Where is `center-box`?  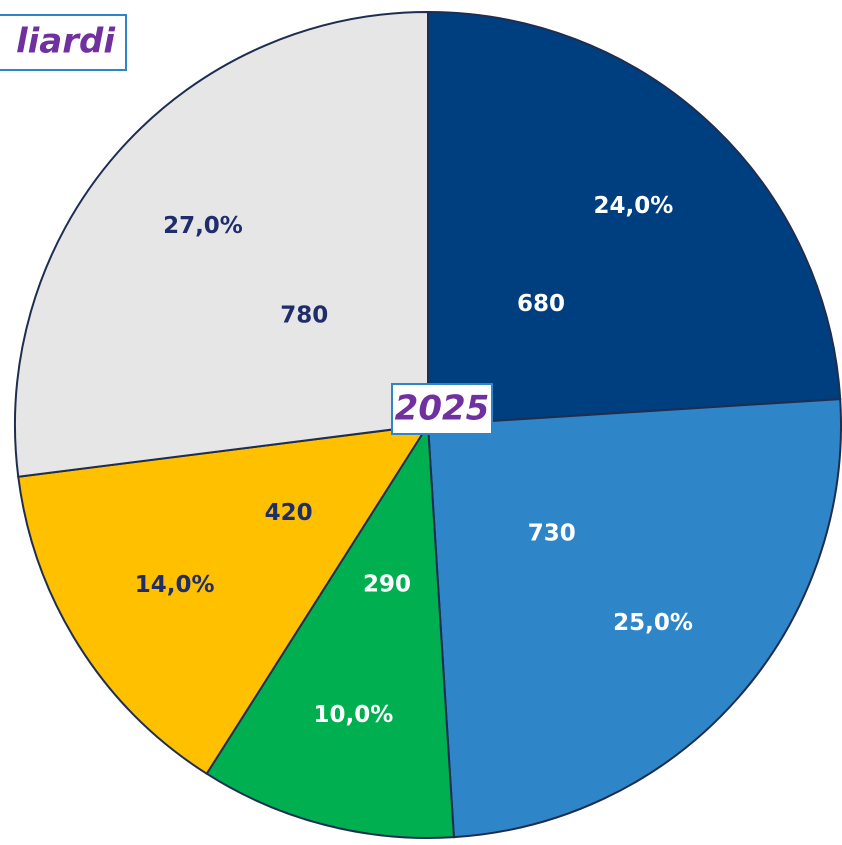
center-box is located at coordinates (442, 409).